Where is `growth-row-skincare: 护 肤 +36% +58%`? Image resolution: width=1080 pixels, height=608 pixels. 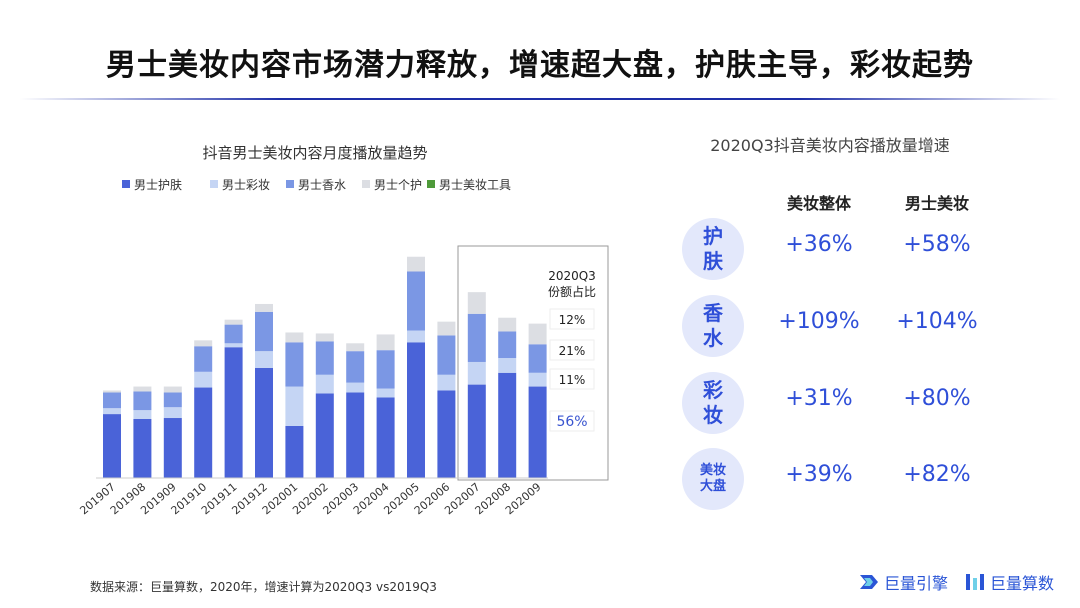
growth-row-skincare: 护 肤 +36% +58% is located at coordinates (842, 253).